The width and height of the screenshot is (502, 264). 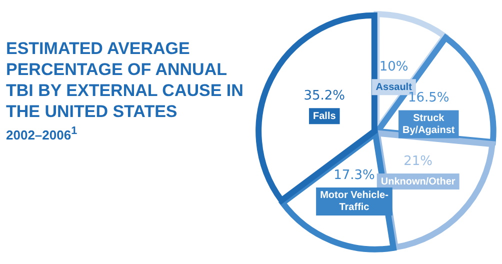 I want to click on slice-label: Struck By/Against, so click(x=429, y=124).